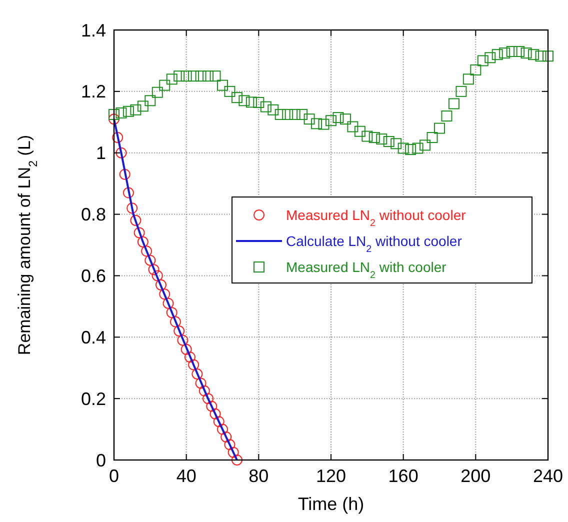  I want to click on legend-label: Calculate LN$_{2}$ without cooler, so click(374, 243).